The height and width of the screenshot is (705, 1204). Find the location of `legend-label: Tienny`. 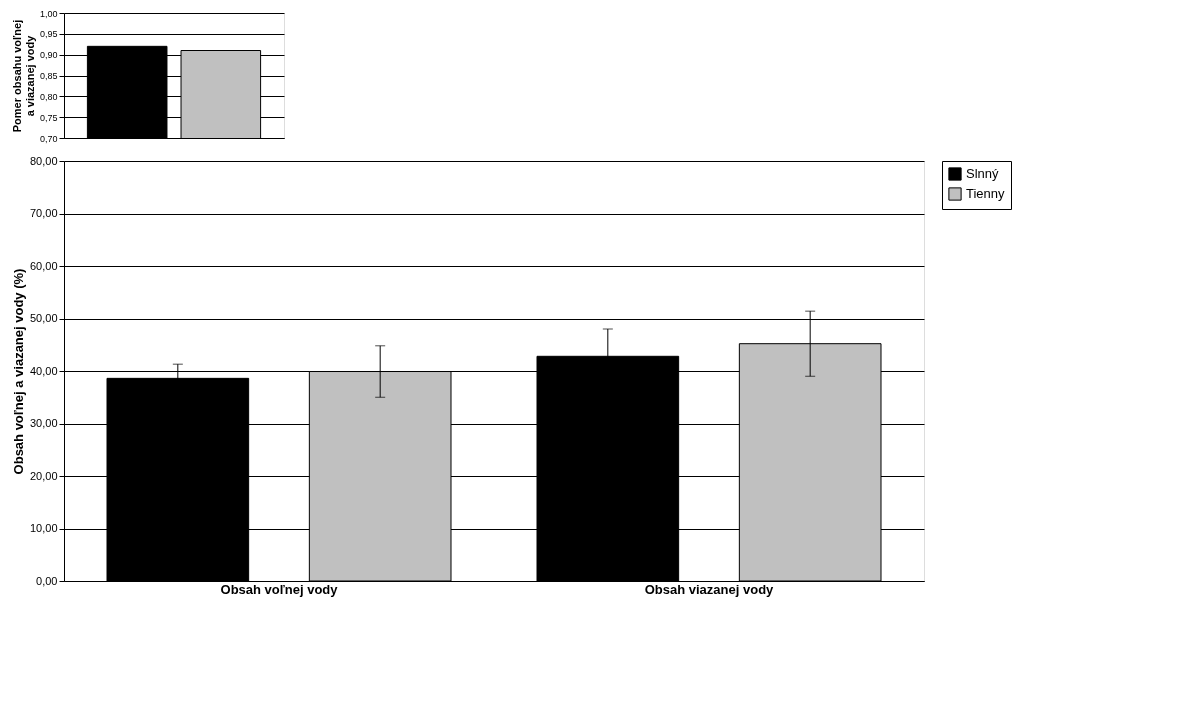

legend-label: Tienny is located at coordinates (986, 193).